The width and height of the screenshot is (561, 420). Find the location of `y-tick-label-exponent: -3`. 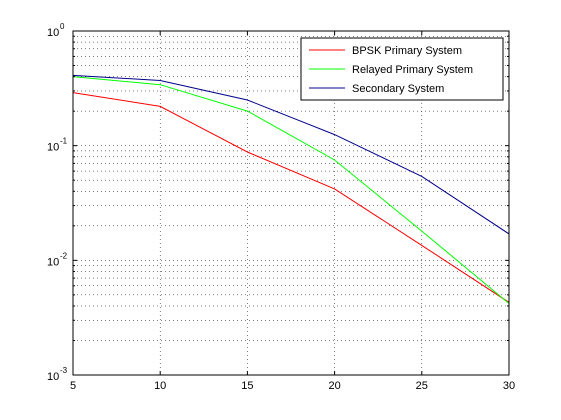

y-tick-label-exponent: -3 is located at coordinates (64, 370).